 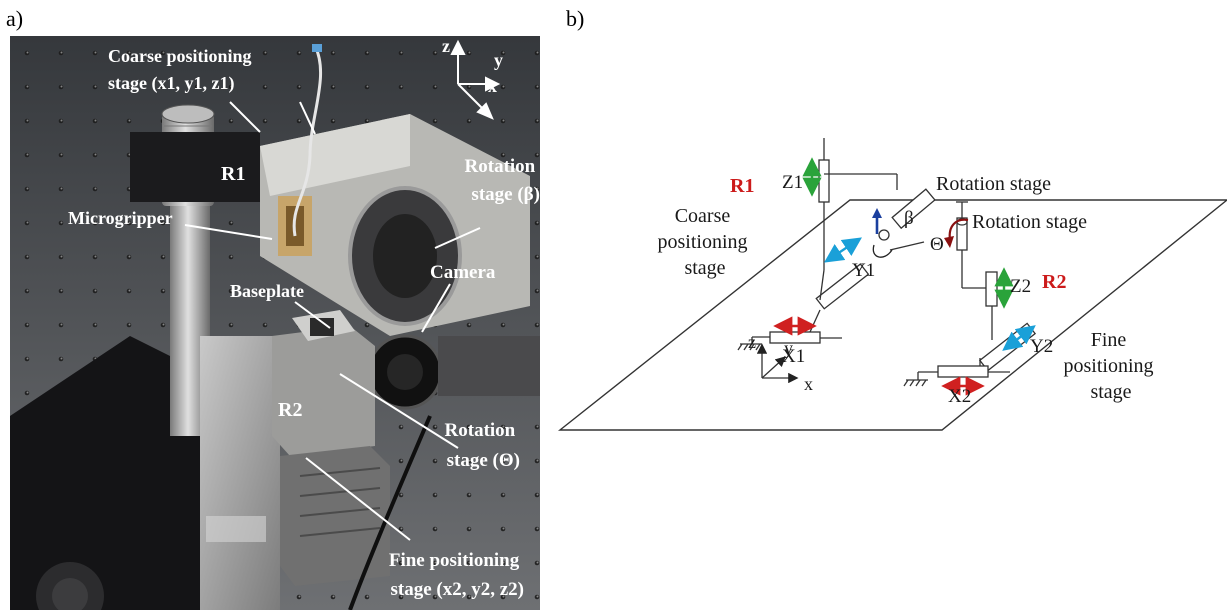 What do you see at coordinates (1029, 222) in the screenshot?
I see `rotation-stage-2-label: Rotation stage` at bounding box center [1029, 222].